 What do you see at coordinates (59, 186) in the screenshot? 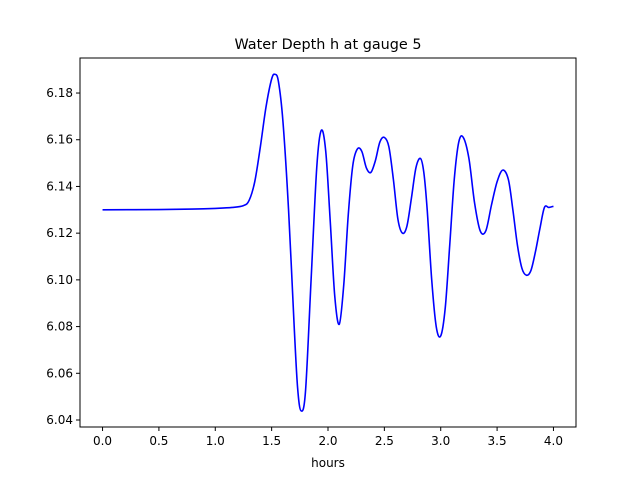
I see `y-tick-label: 6.14` at bounding box center [59, 186].